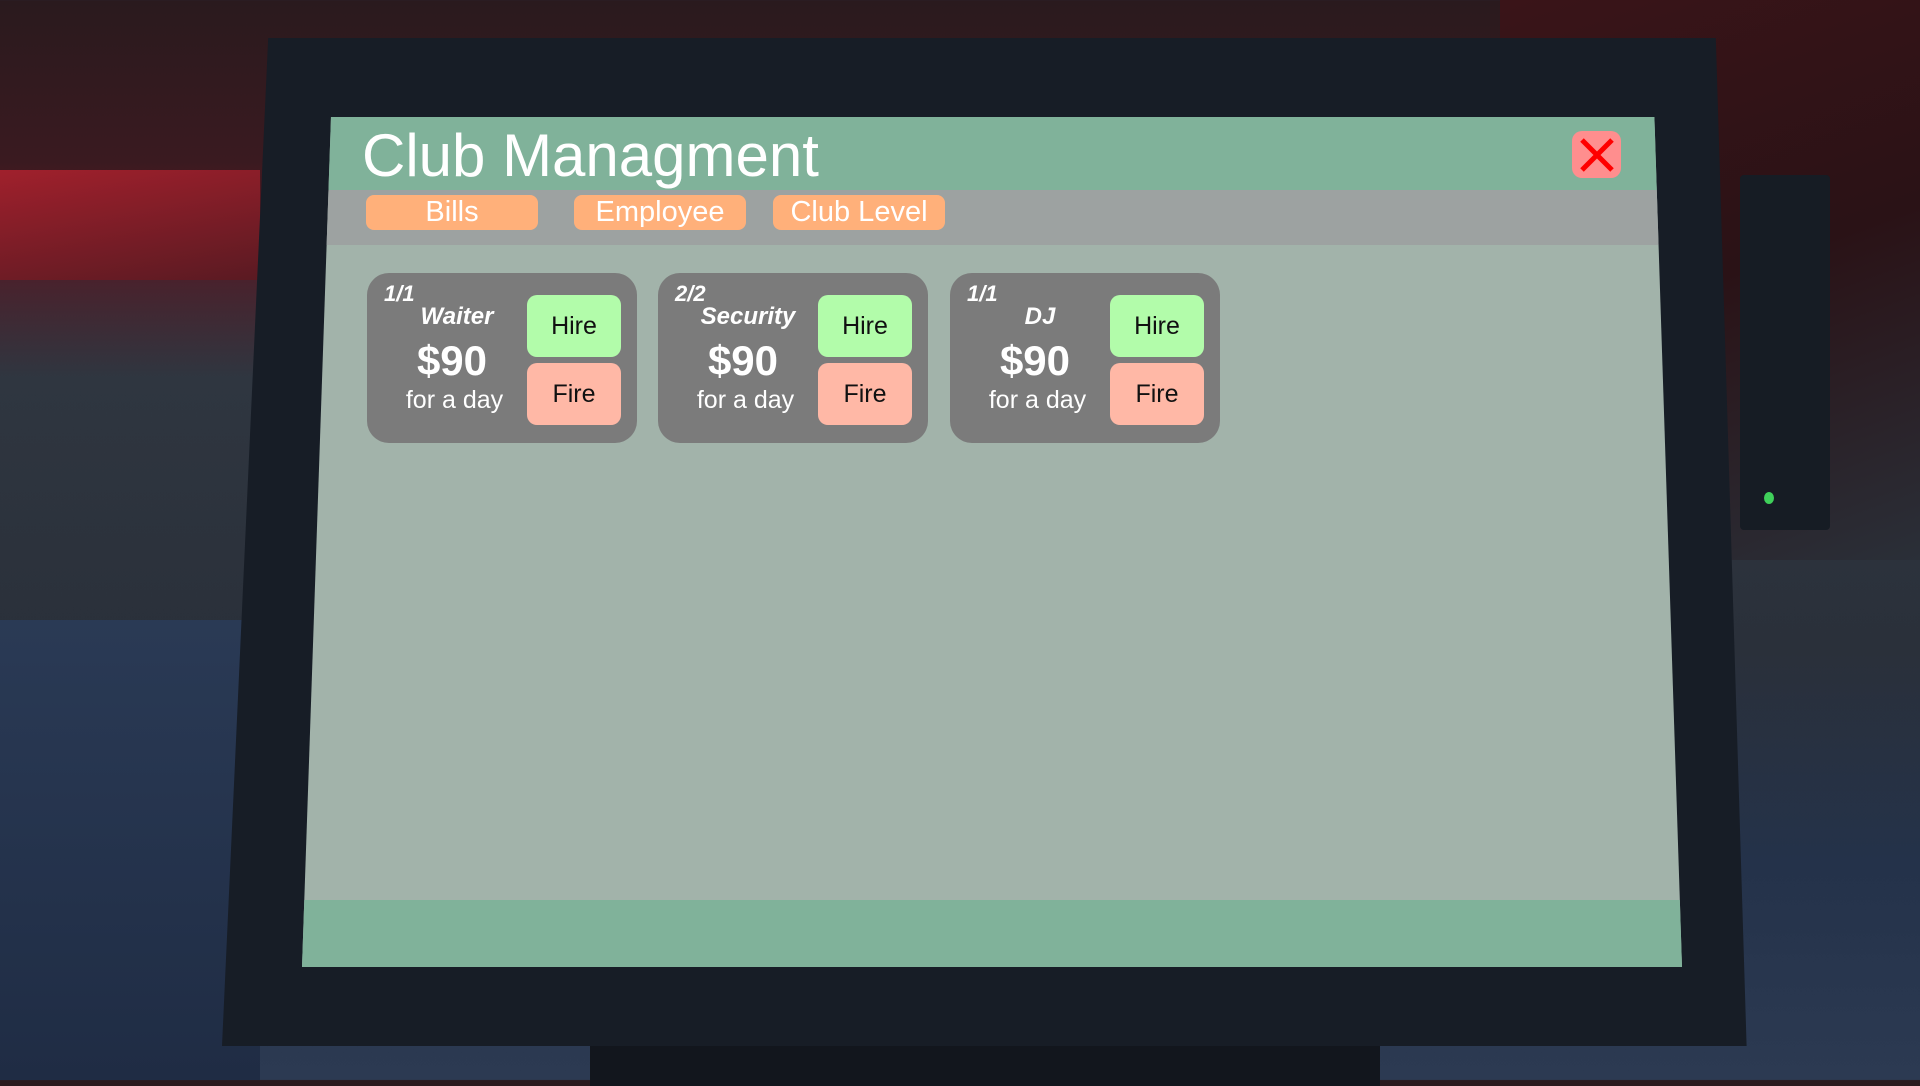  I want to click on background-scene-floor, so click(130, 850).